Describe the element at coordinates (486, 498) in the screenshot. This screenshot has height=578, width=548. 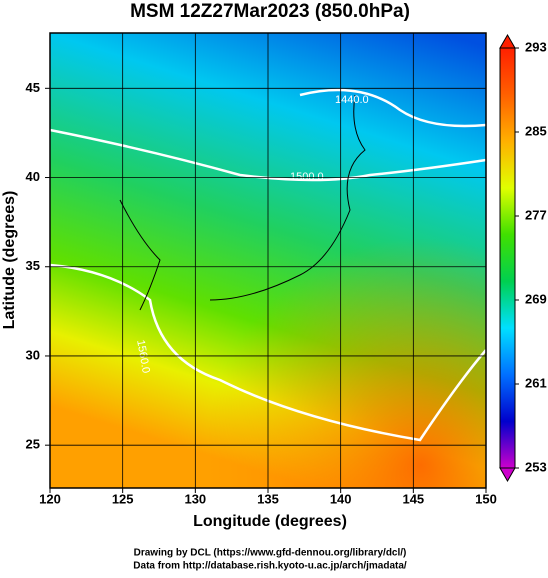
I see `x-tick-label: 150` at that location.